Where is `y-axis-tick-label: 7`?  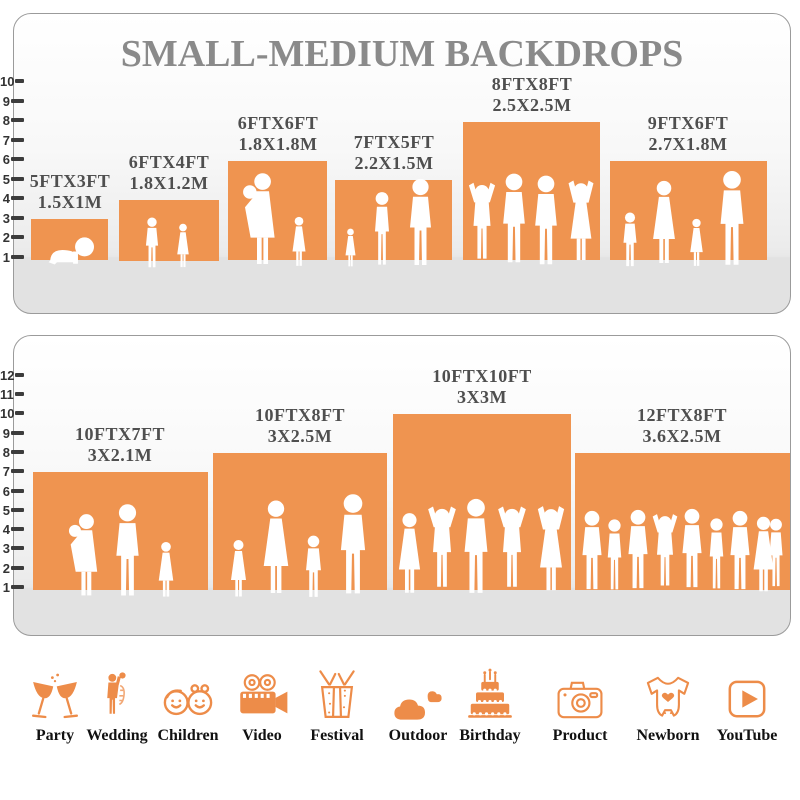 y-axis-tick-label: 7 is located at coordinates (6, 140).